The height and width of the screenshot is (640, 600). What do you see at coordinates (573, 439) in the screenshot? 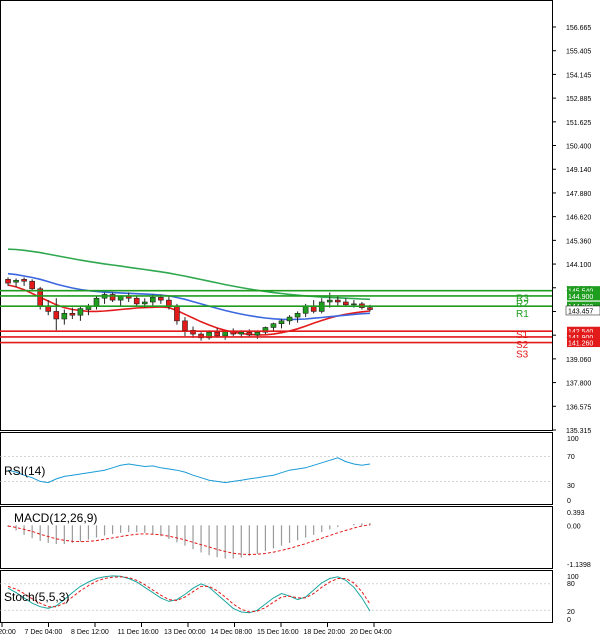
I see `rsi-y-tick-label: 100` at bounding box center [573, 439].